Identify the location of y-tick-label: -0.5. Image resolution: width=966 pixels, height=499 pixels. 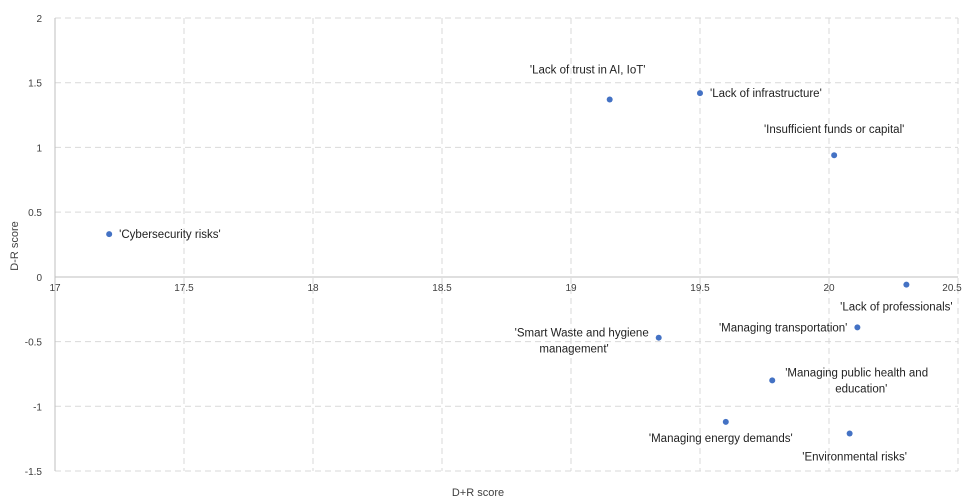
(34, 343).